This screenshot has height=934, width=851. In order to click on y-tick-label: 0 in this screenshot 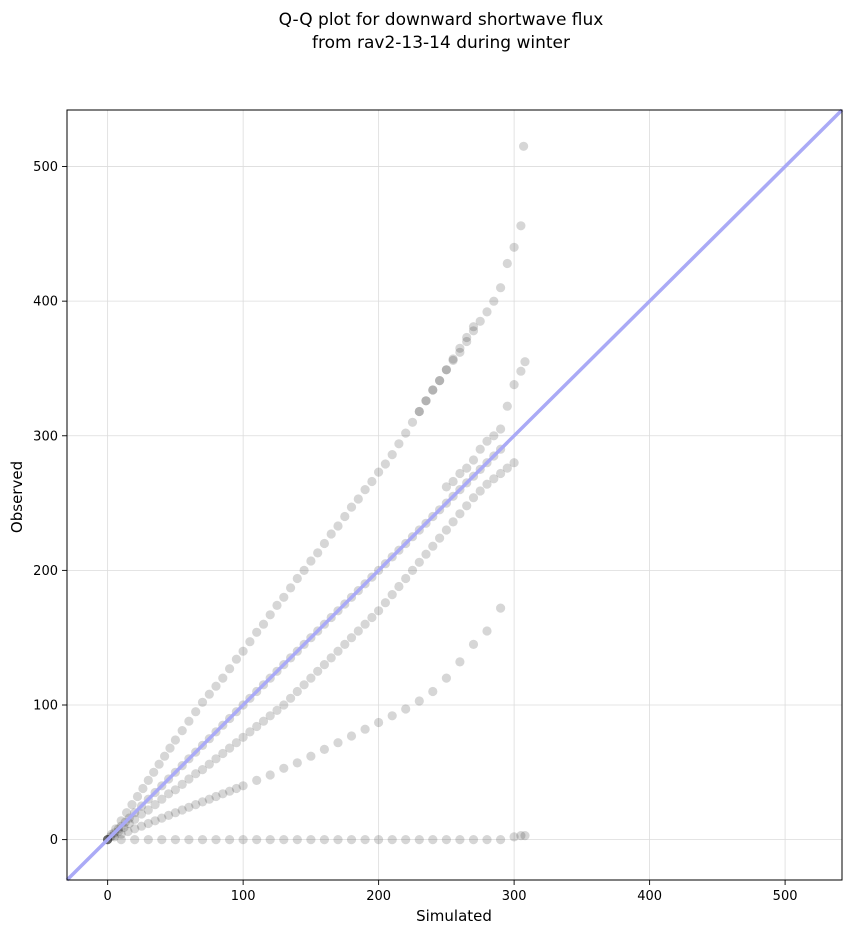, I will do `click(54, 840)`.